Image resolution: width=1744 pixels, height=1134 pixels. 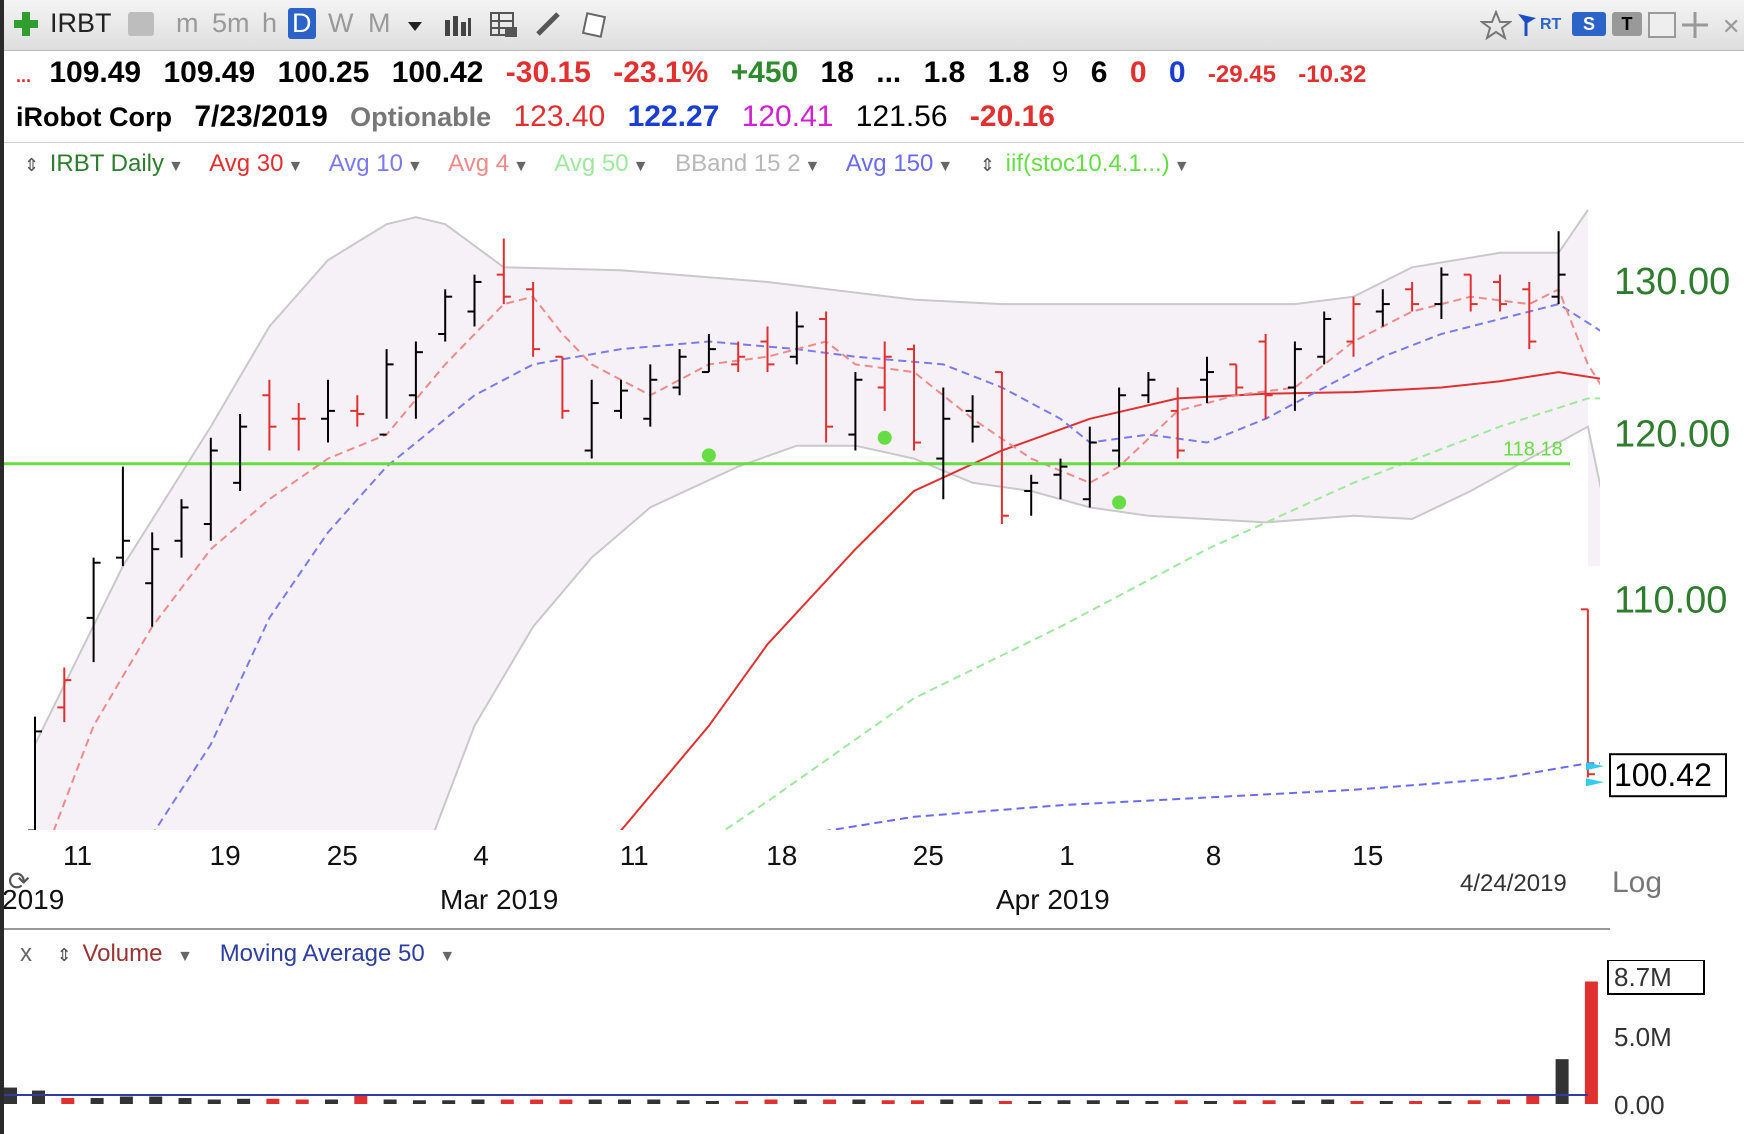 What do you see at coordinates (594, 27) in the screenshot?
I see `page-icon` at bounding box center [594, 27].